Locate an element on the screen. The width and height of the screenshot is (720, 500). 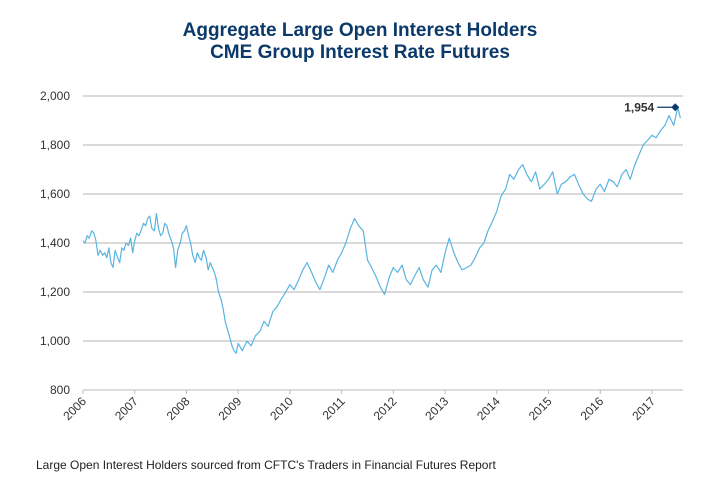
y-tick-label: 1,600 is located at coordinates (55, 194).